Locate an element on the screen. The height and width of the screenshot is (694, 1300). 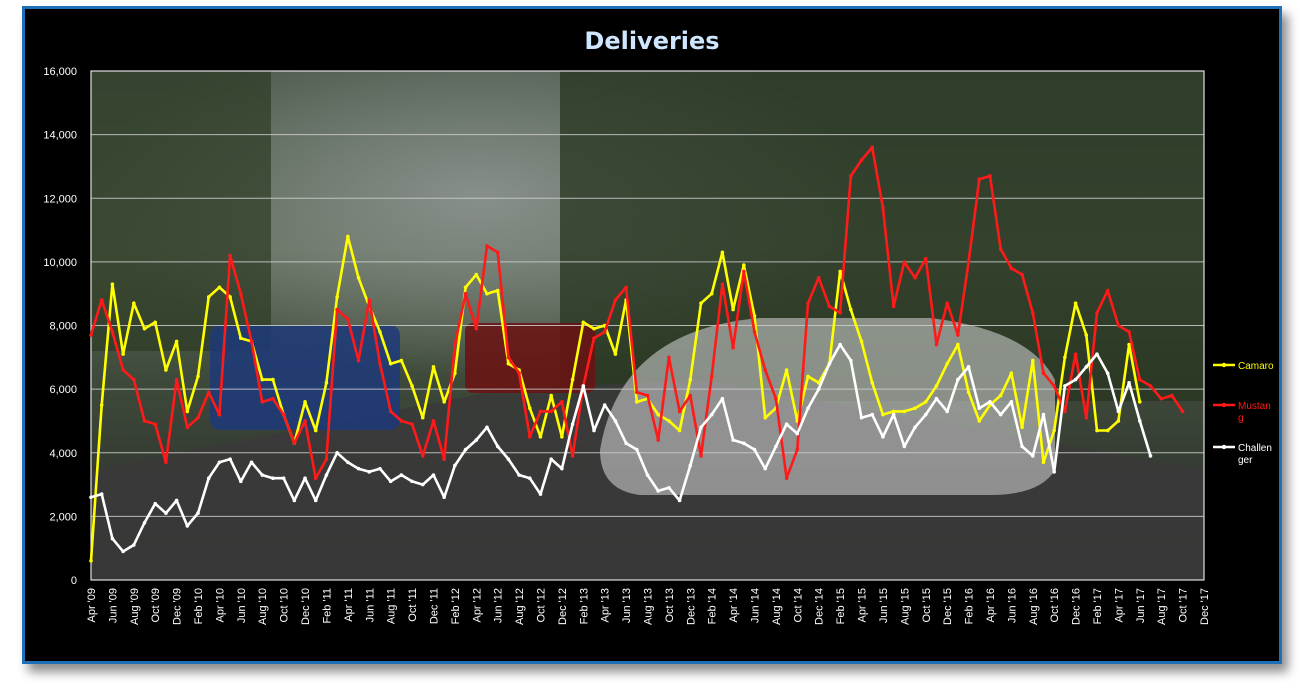
x-tick-label: Feb '16 is located at coordinates (970, 606).